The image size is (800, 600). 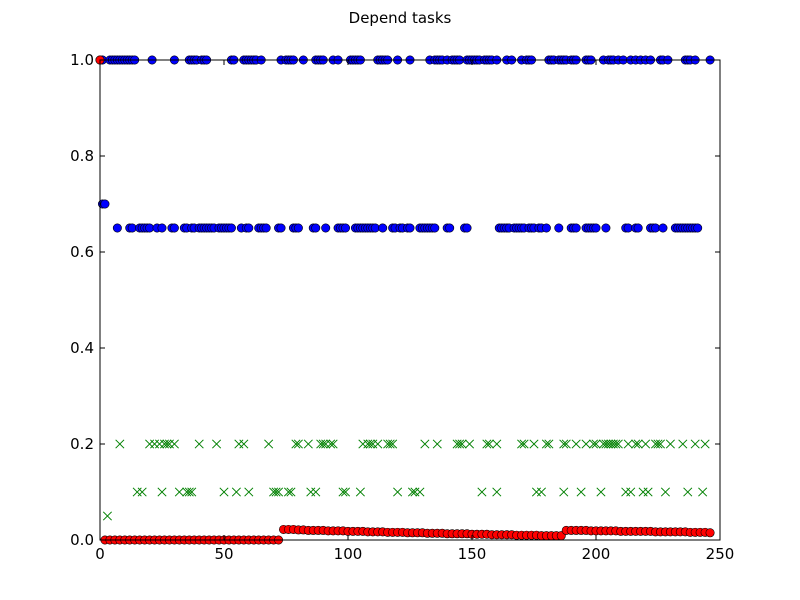 What do you see at coordinates (596, 554) in the screenshot?
I see `x-tick-label: 200` at bounding box center [596, 554].